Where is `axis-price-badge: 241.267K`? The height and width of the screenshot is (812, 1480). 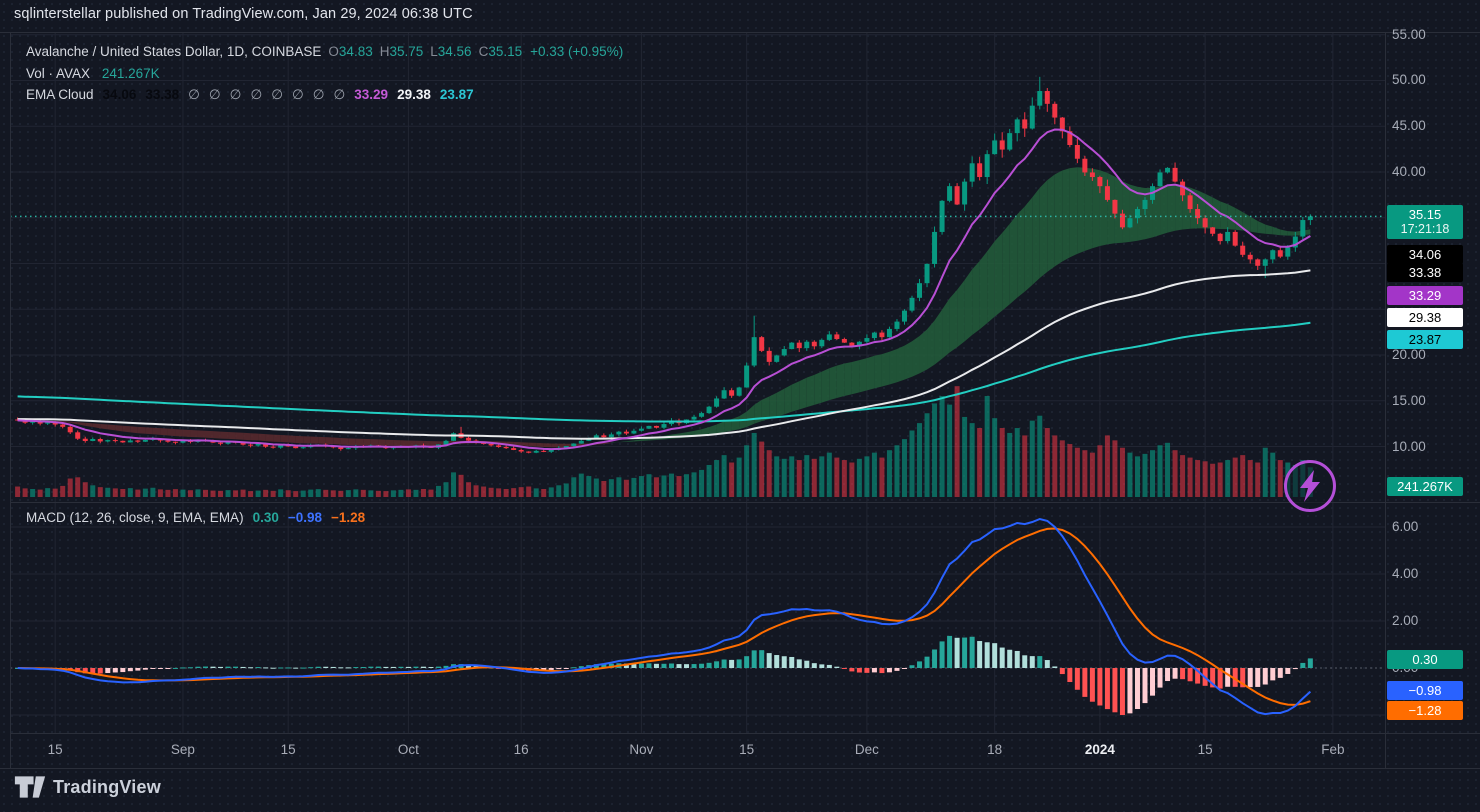 axis-price-badge: 241.267K is located at coordinates (1425, 486).